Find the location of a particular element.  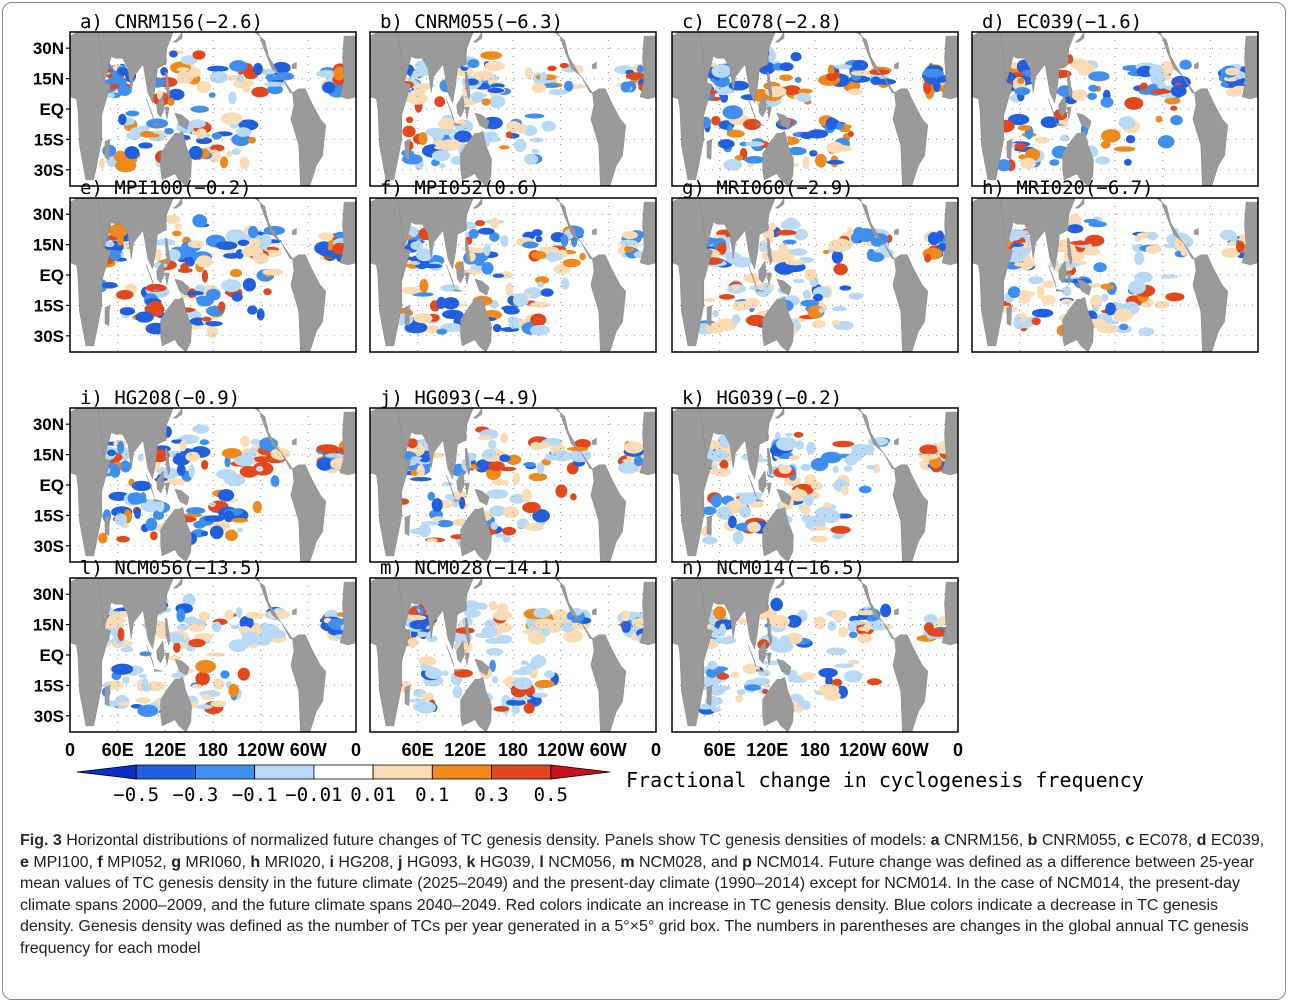

panel-letter-ref: g is located at coordinates (176, 862).